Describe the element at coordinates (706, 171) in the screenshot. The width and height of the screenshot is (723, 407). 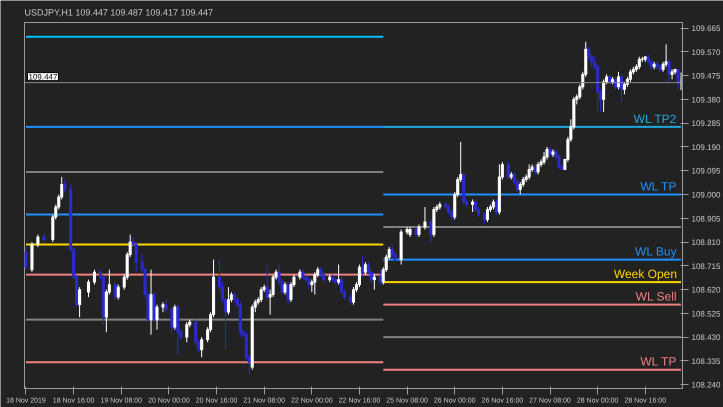
I see `y-tick-label: 109.095` at that location.